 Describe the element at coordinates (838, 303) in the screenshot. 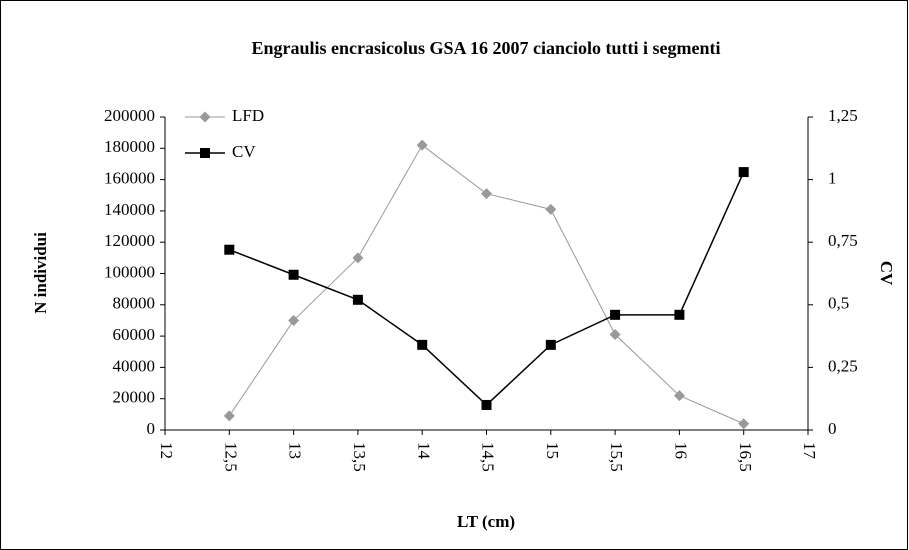

I see `y2-tick-label: 0,5` at that location.